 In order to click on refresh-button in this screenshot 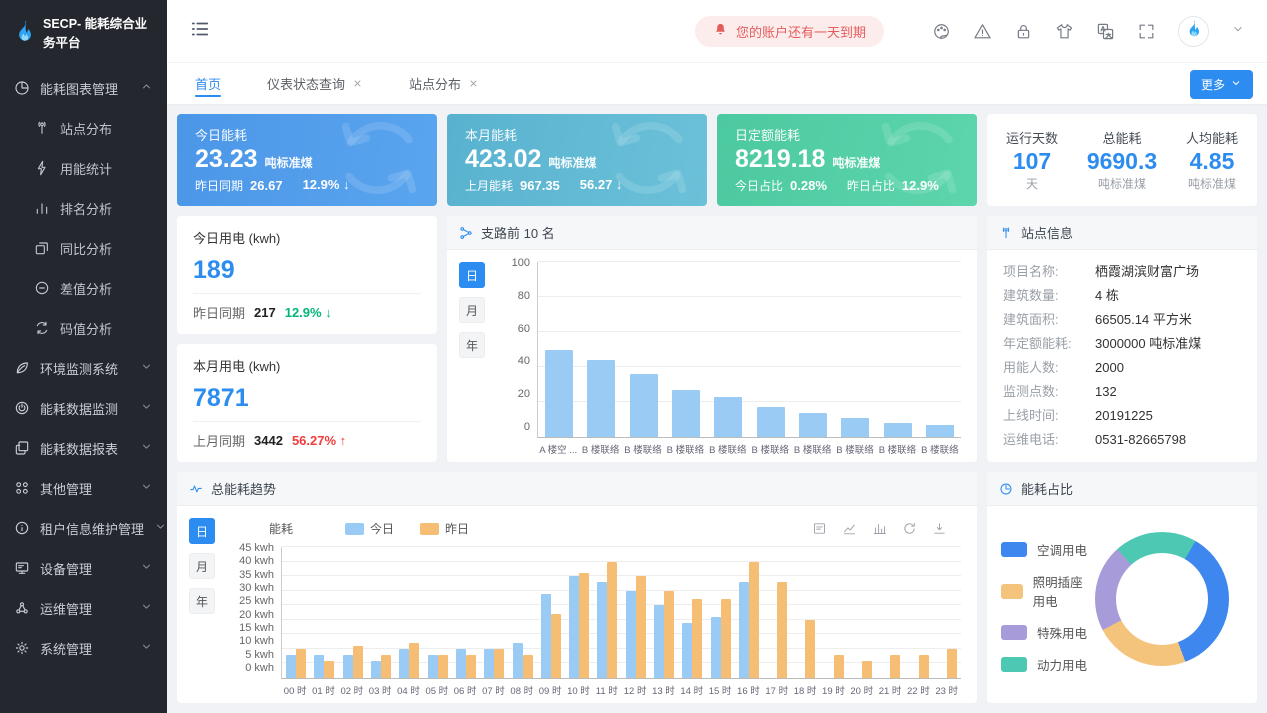, I will do `click(909, 528)`.